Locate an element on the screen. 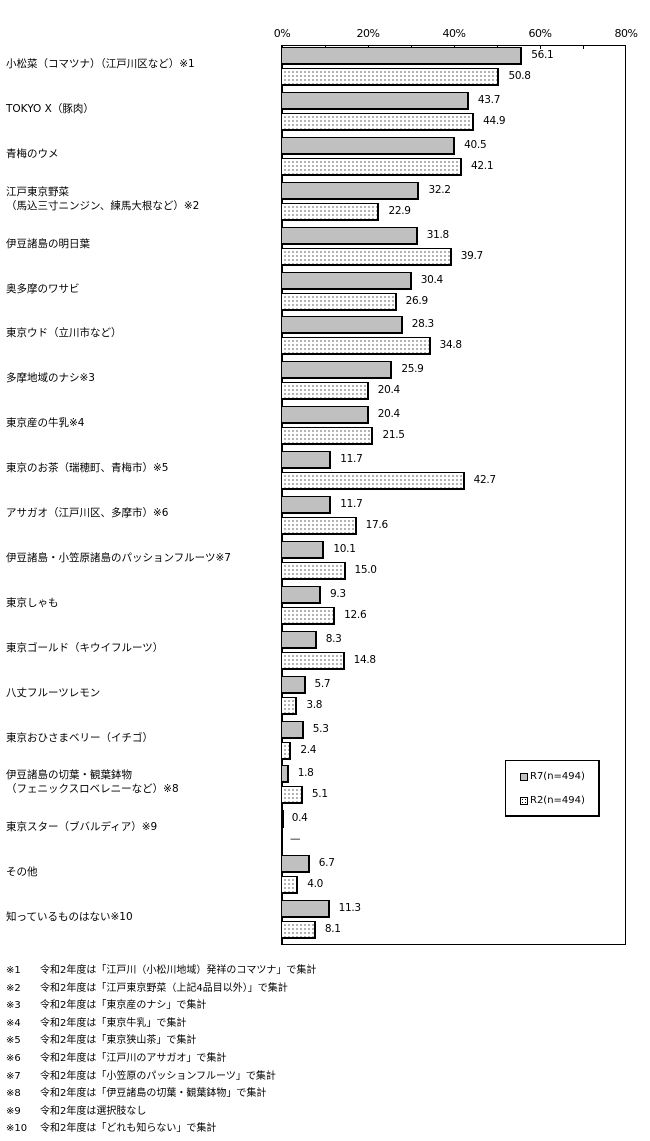 The image size is (650, 1141). category-label: その他 is located at coordinates (22, 872).